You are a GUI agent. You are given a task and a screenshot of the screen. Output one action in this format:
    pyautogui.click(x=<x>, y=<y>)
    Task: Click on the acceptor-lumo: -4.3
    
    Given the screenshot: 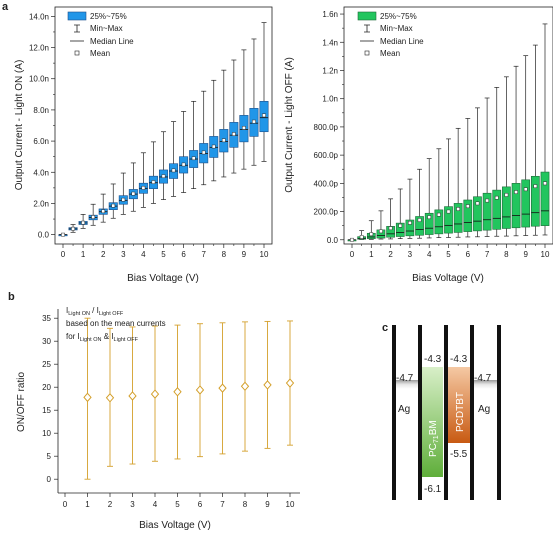 What is the action you would take?
    pyautogui.click(x=433, y=359)
    